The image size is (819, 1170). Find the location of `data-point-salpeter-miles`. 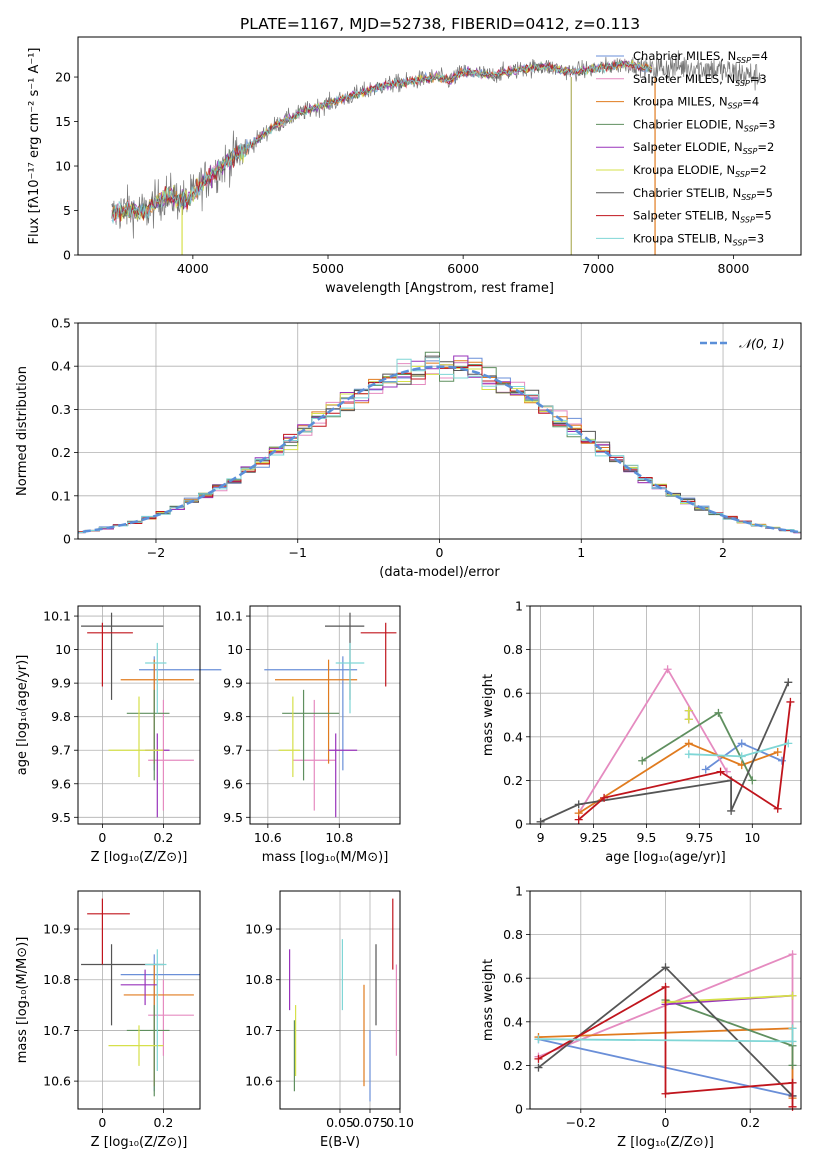

data-point-salpeter-miles is located at coordinates (171, 755).